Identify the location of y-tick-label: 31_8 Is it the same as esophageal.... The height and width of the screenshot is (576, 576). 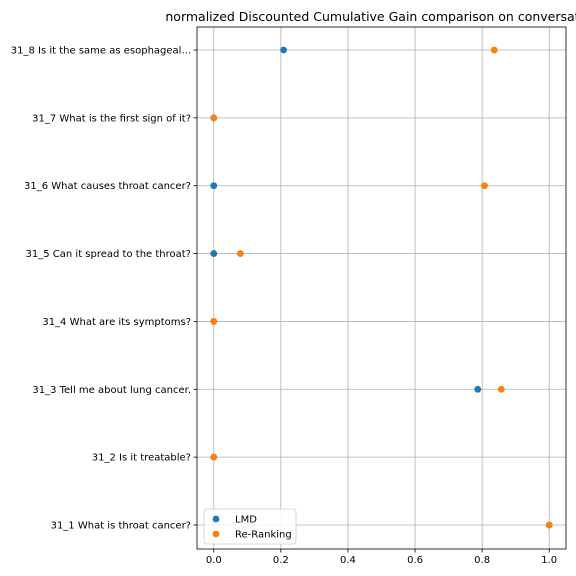
(101, 51).